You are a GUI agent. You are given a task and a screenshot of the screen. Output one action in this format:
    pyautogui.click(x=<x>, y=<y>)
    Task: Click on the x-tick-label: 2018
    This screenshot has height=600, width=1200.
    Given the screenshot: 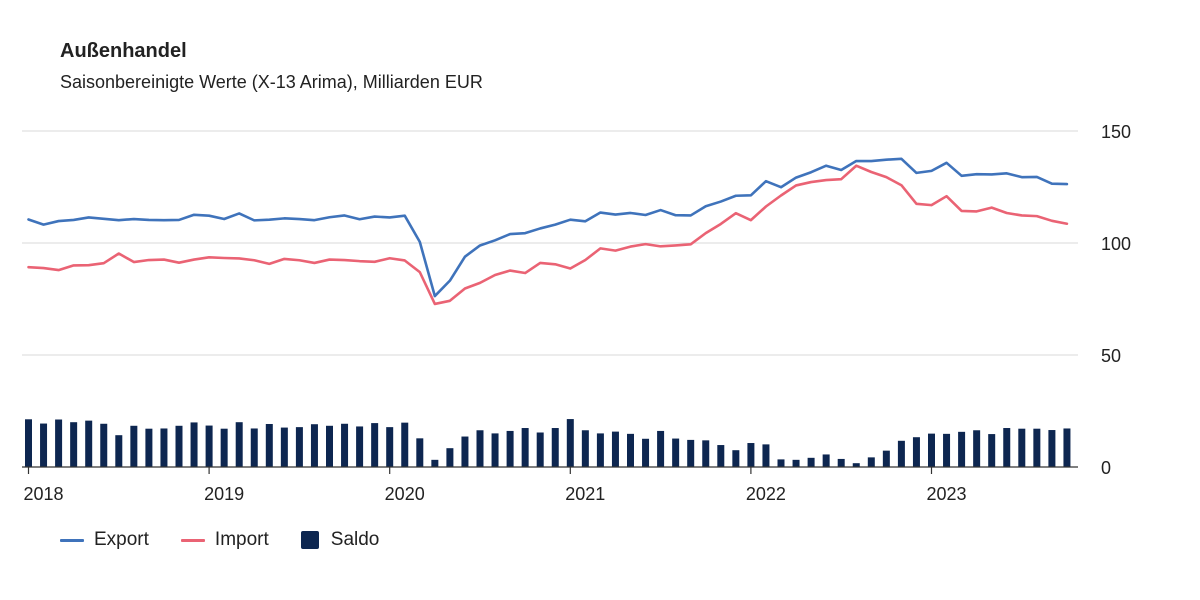 What is the action you would take?
    pyautogui.click(x=43, y=494)
    